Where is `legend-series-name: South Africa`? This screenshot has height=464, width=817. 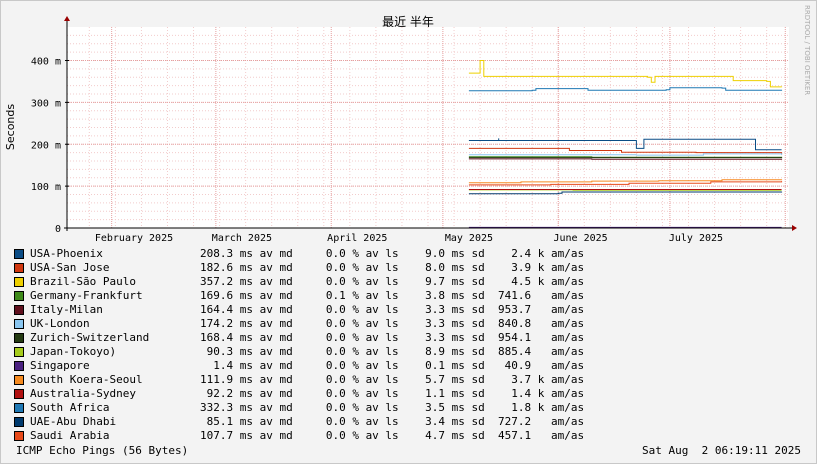 legend-series-name: South Africa is located at coordinates (70, 407).